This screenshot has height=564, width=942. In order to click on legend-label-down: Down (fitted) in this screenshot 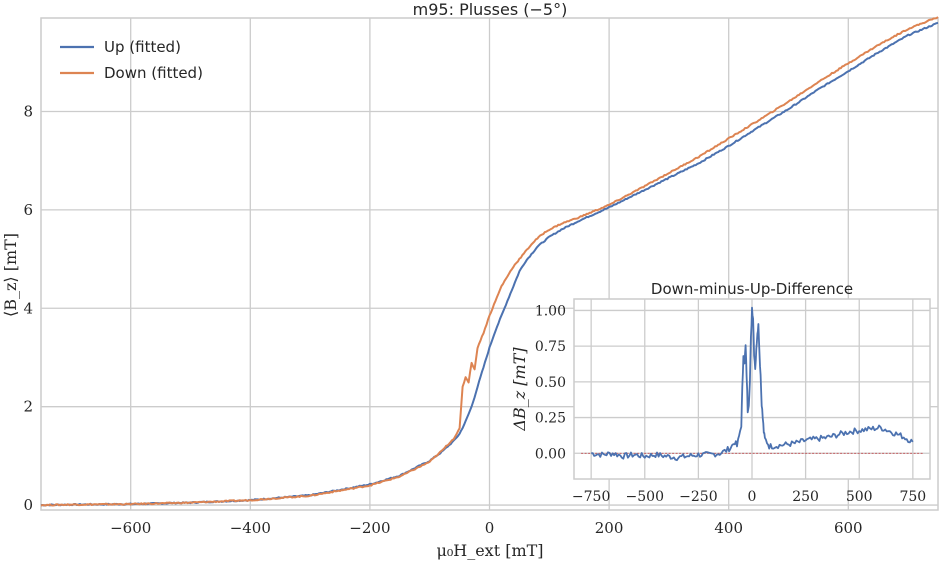, I will do `click(153, 73)`.